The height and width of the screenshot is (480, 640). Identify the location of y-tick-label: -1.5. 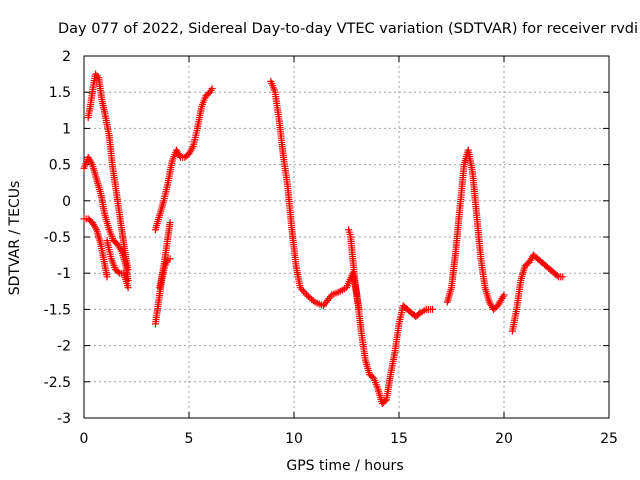
(57, 310).